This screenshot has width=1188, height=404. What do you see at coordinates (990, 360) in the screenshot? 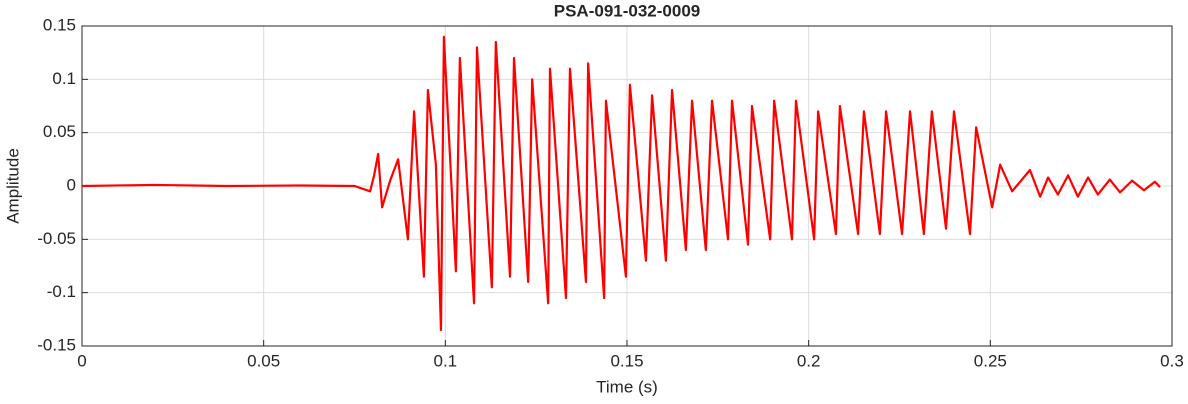
I see `x-tick-label: 0.25` at bounding box center [990, 360].